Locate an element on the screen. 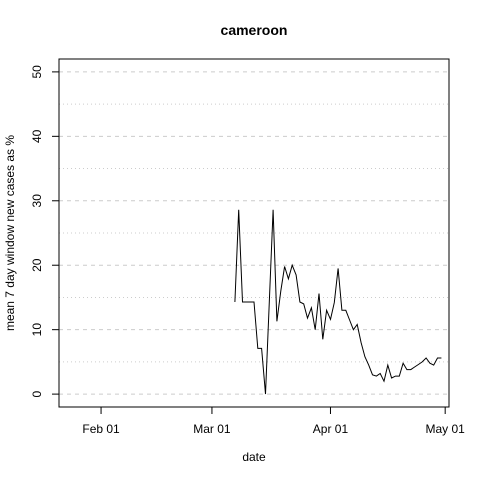 The image size is (480, 480). x-tick-label: May 01 is located at coordinates (445, 429).